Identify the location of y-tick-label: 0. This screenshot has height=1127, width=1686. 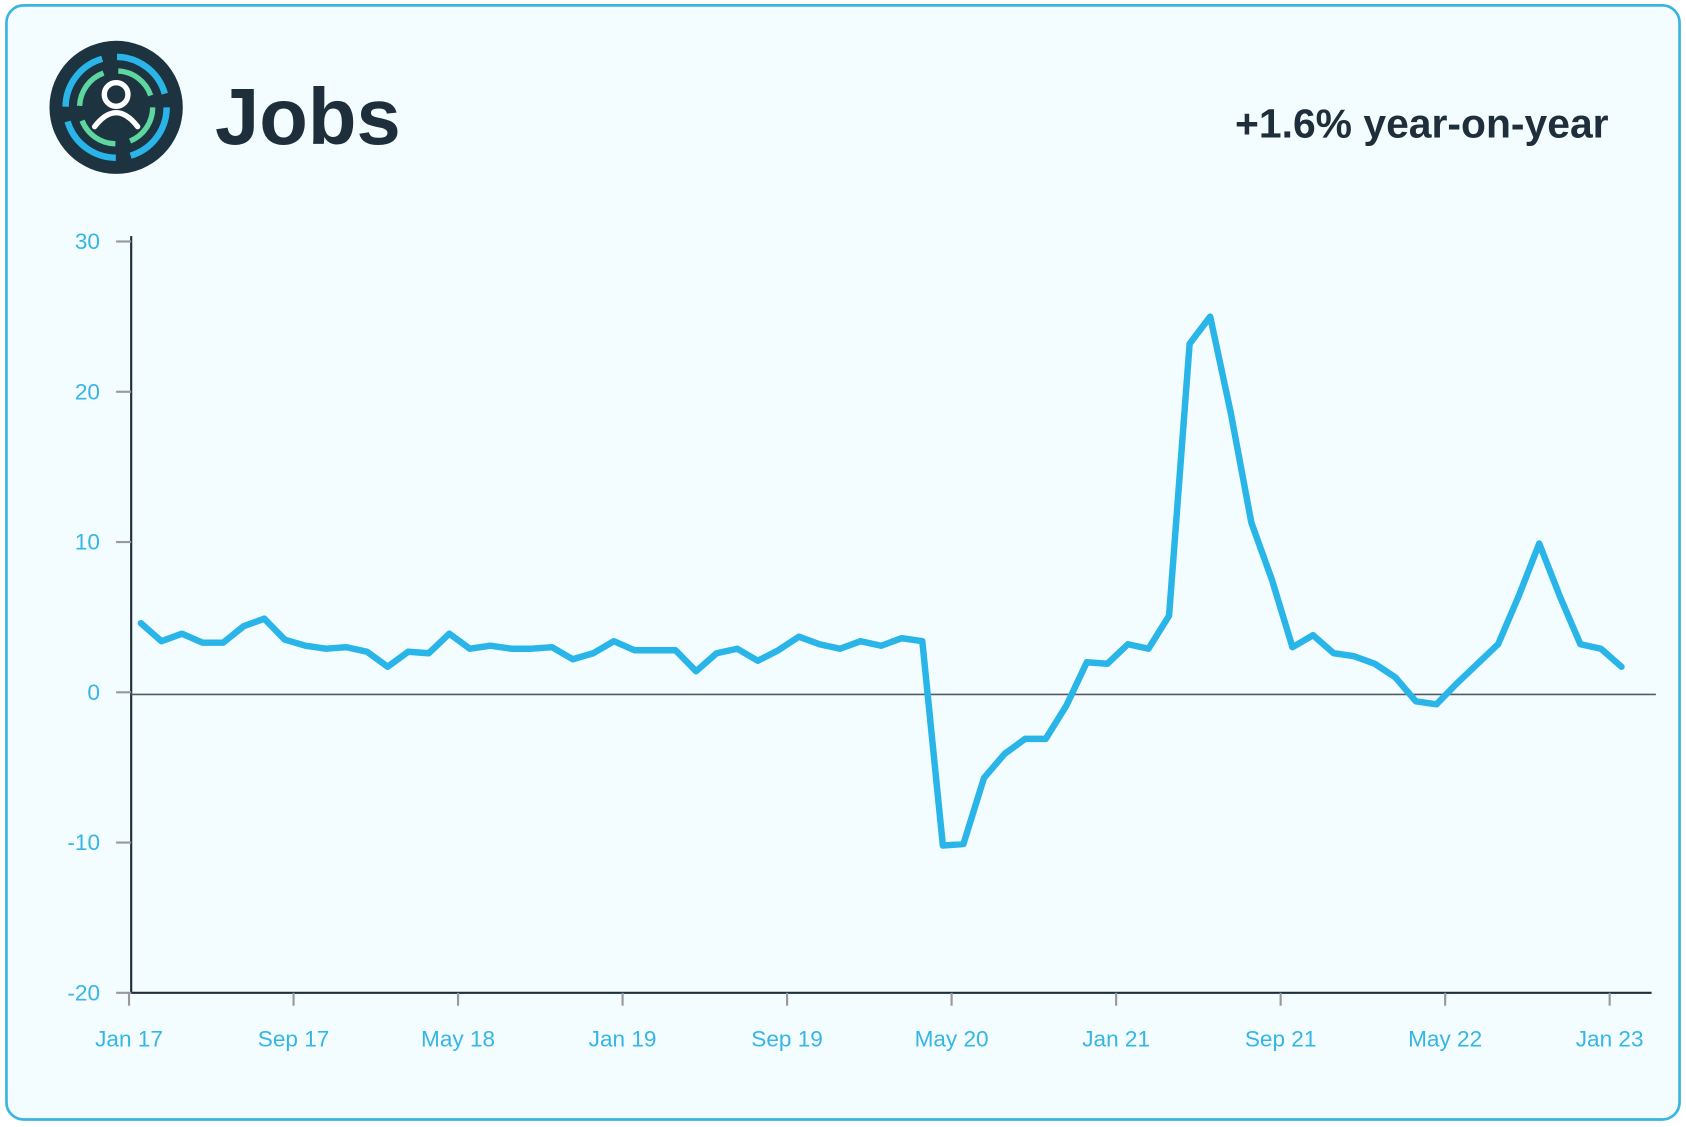
(93, 692).